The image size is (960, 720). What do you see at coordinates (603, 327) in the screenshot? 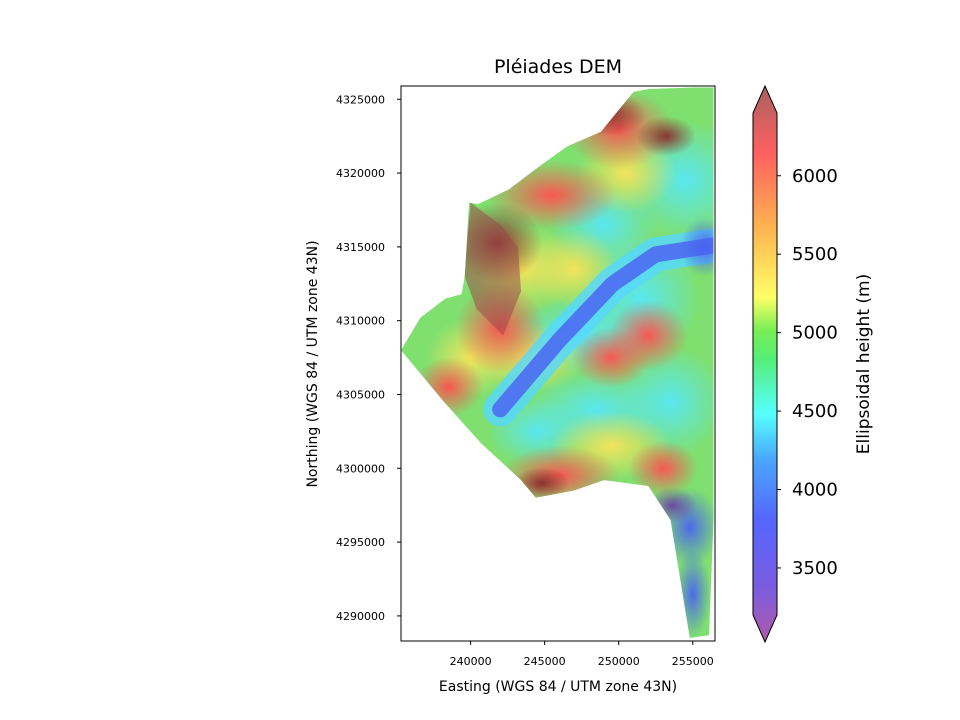
I see `dem-valley-glacier` at bounding box center [603, 327].